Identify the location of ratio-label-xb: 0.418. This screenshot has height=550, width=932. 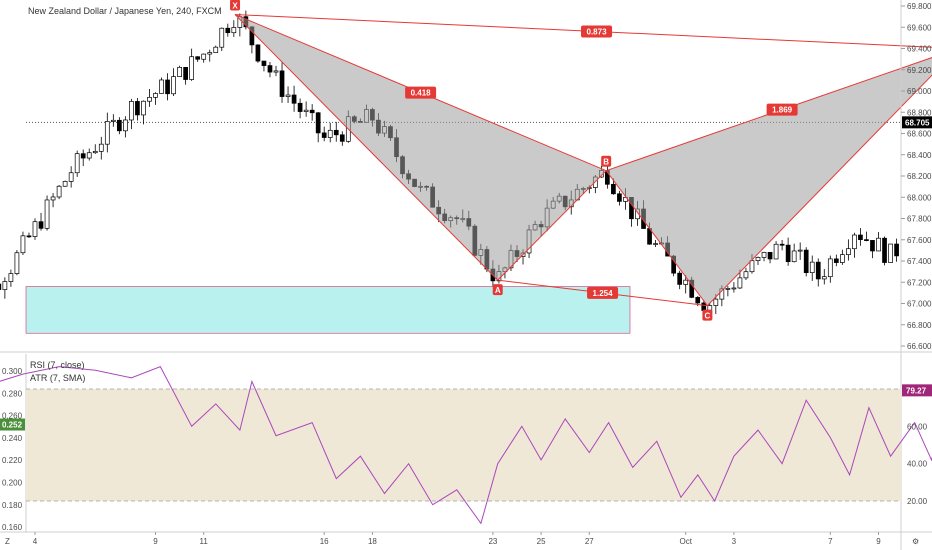
(421, 93).